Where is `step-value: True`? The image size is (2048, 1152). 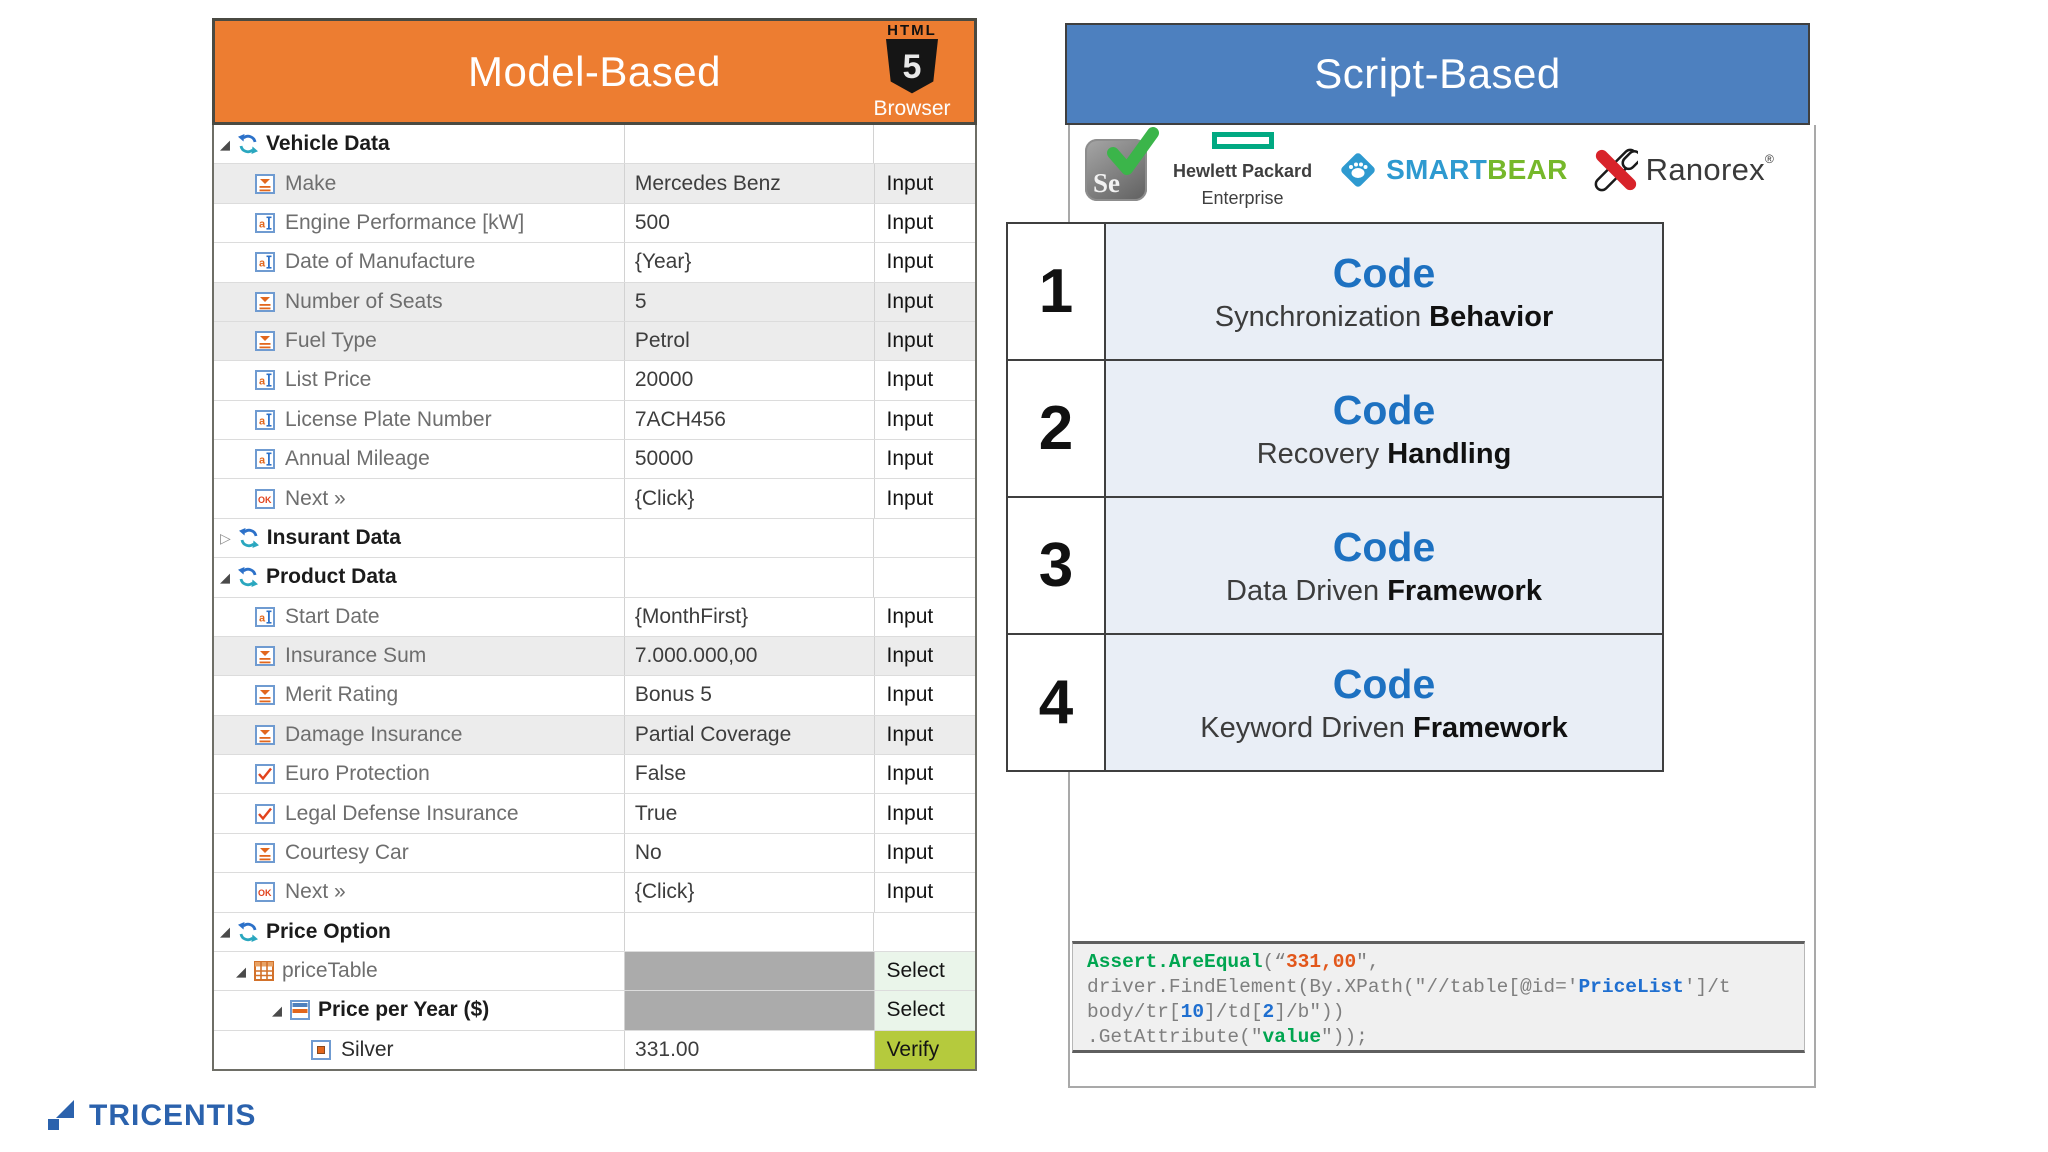 step-value: True is located at coordinates (656, 813).